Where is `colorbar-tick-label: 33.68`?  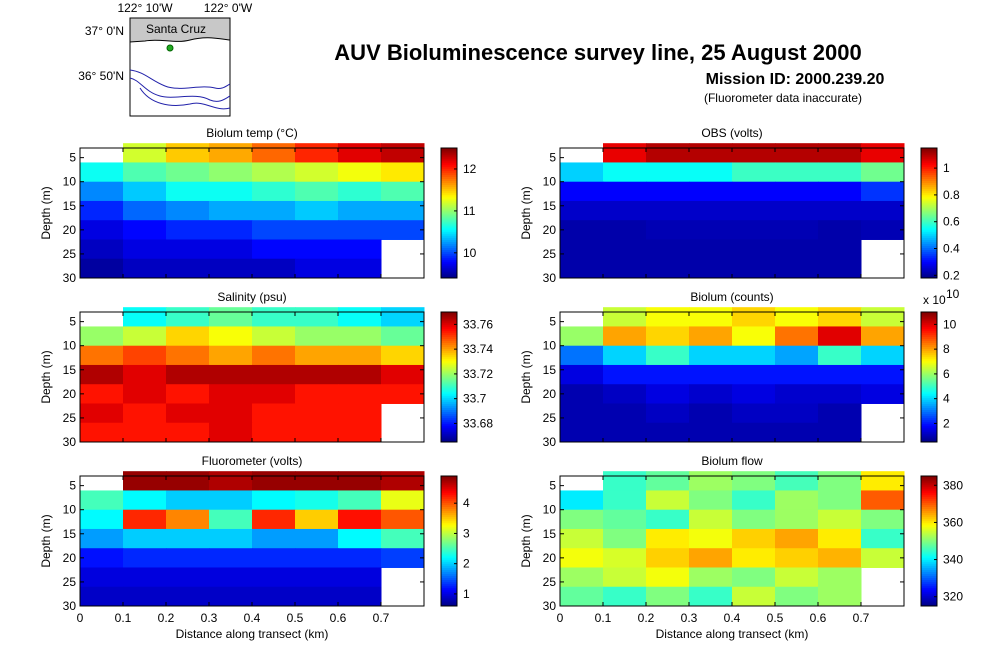
colorbar-tick-label: 33.68 is located at coordinates (478, 423).